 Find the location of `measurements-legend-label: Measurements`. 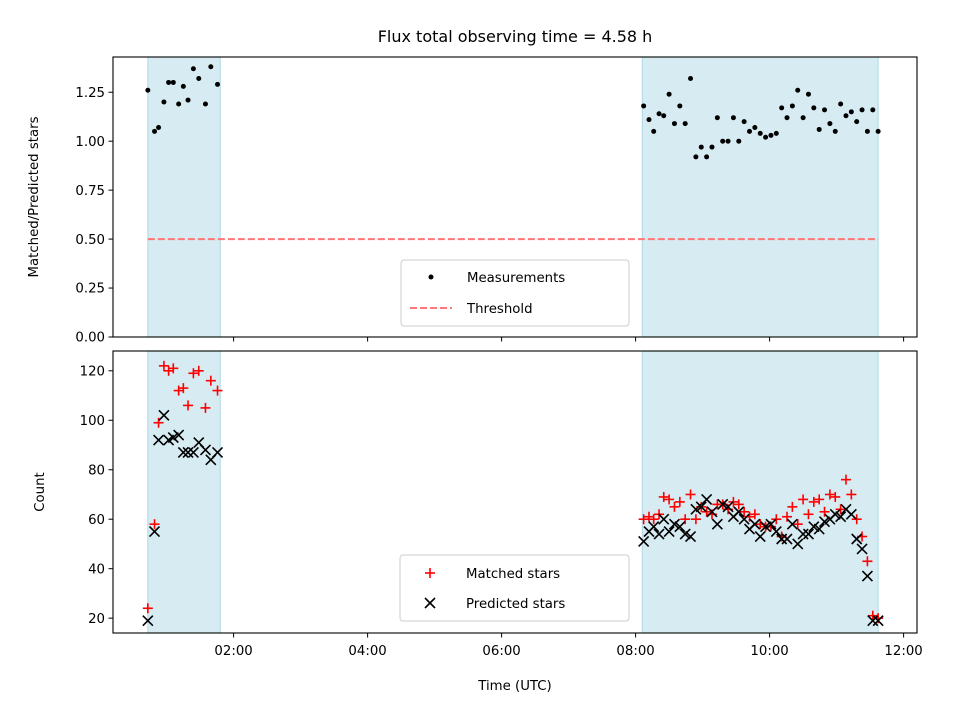

measurements-legend-label: Measurements is located at coordinates (516, 278).